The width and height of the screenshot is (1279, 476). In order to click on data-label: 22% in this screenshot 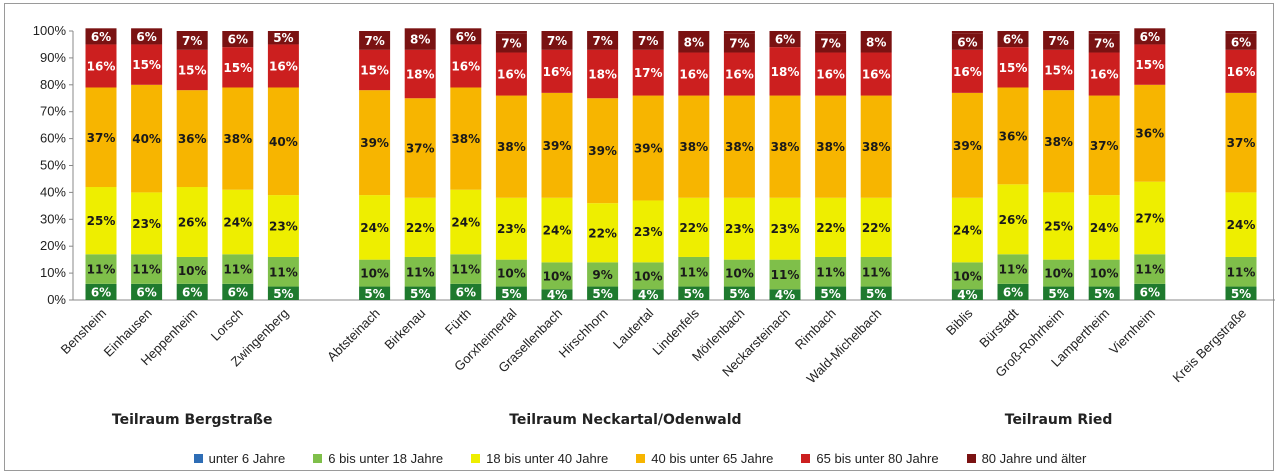, I will do `click(420, 228)`.